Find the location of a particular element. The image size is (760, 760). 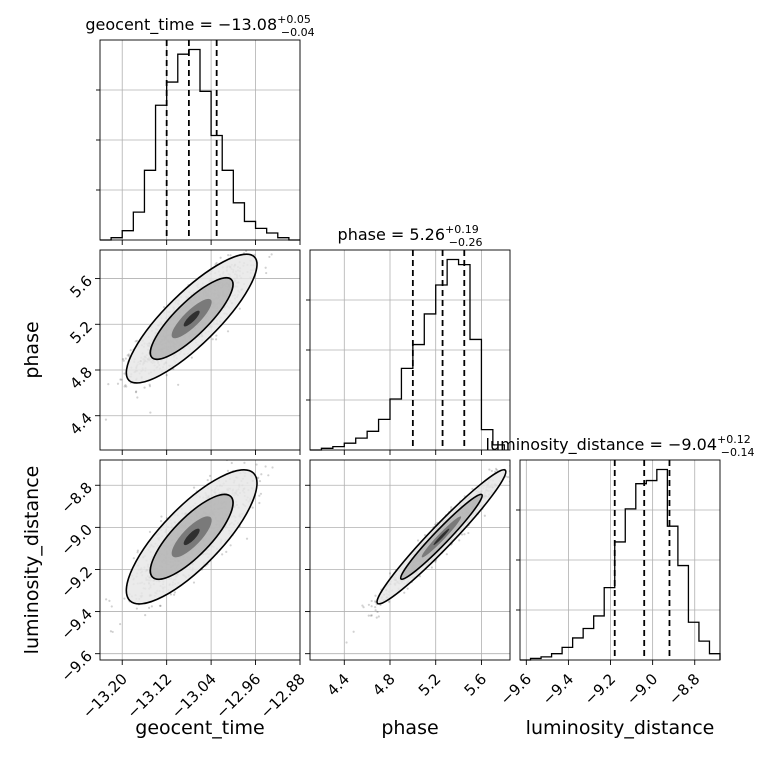

xtick-label-luminosity_distance: −9.4 is located at coordinates (558, 689).